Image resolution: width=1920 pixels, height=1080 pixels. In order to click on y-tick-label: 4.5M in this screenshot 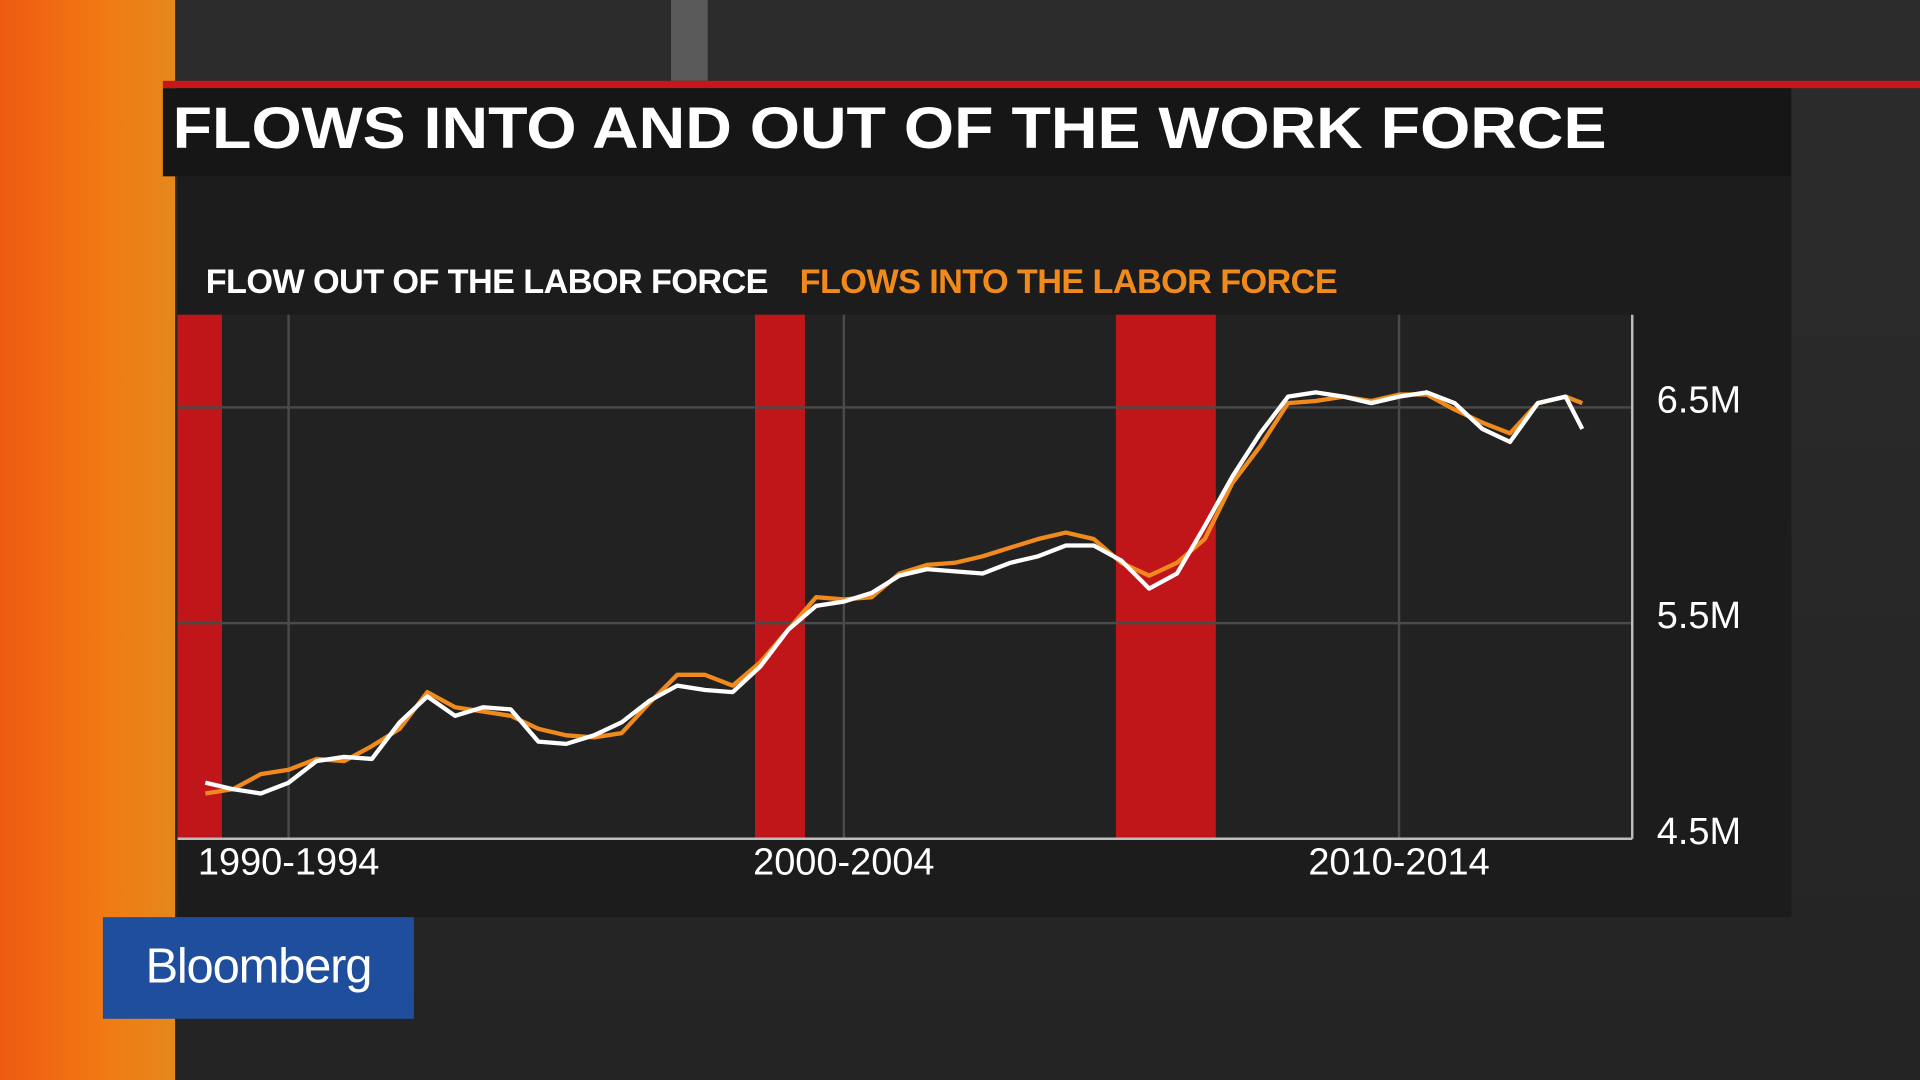, I will do `click(1699, 832)`.